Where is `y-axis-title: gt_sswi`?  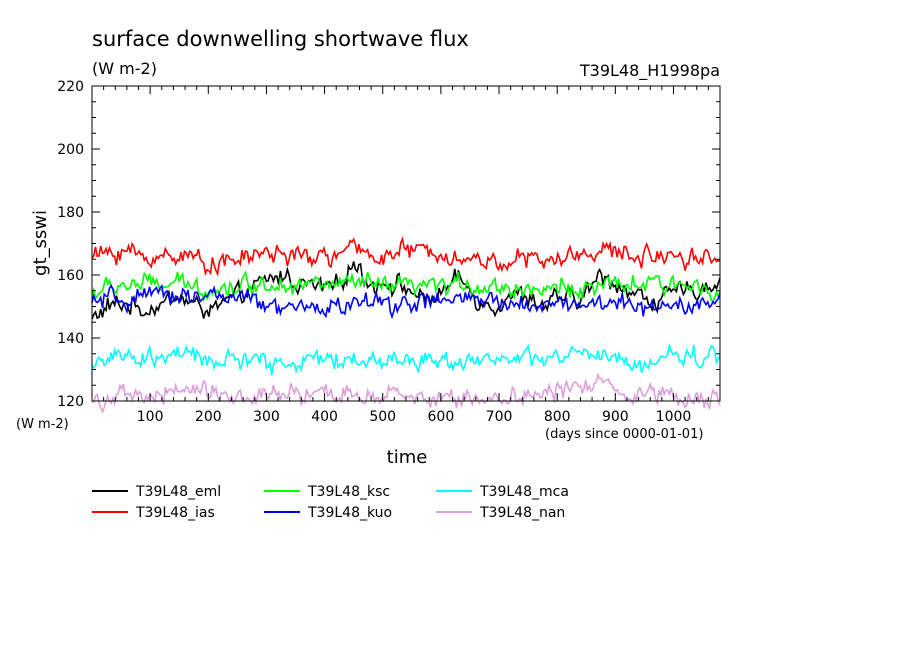
y-axis-title: gt_sswi is located at coordinates (40, 243).